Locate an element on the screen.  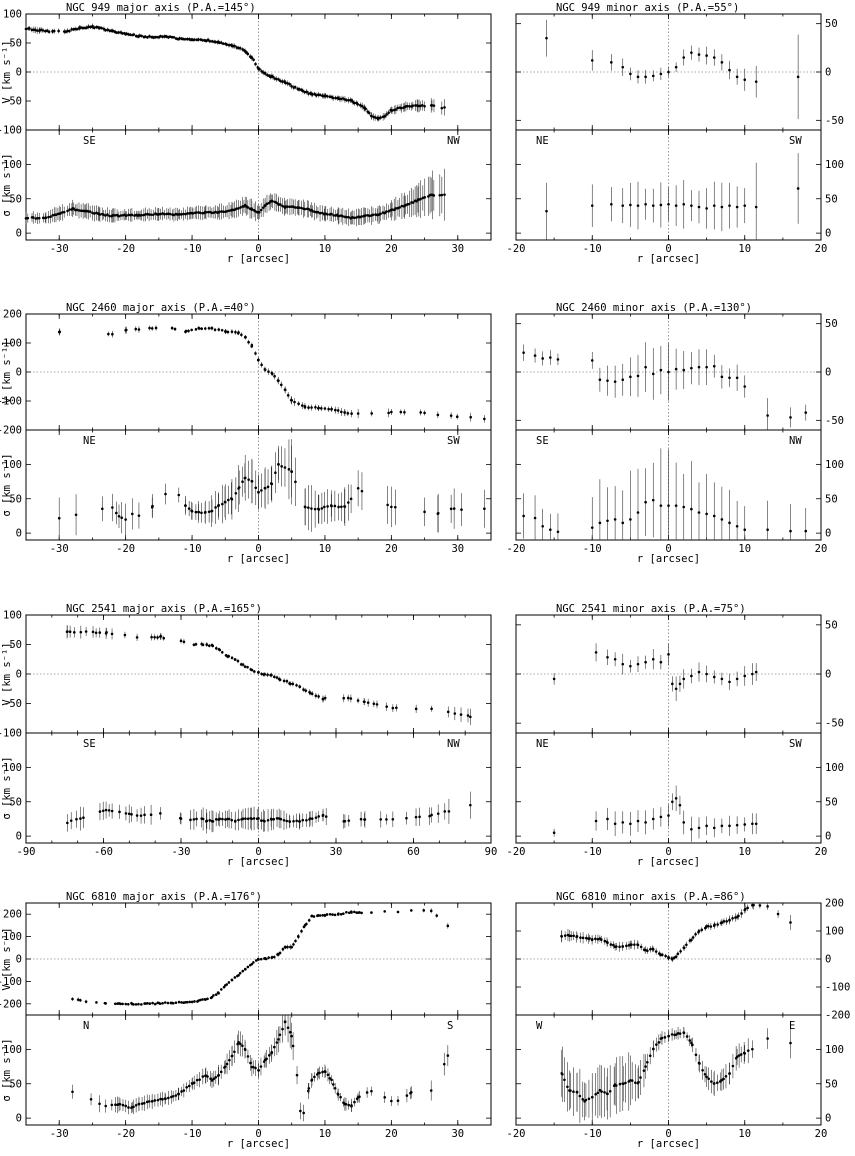
g2-minor-orient-left: NE is located at coordinates (542, 744).